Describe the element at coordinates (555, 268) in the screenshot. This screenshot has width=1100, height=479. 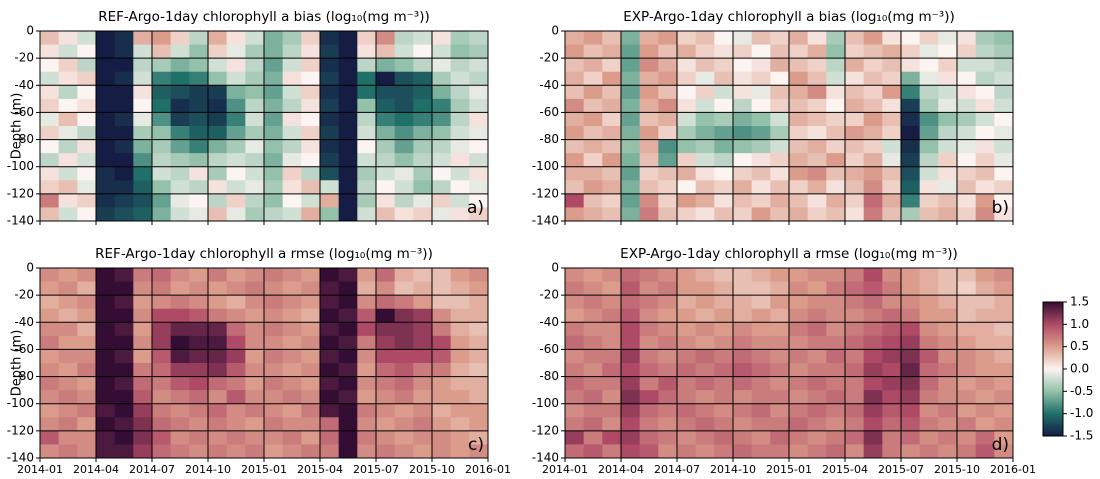
I see `y-tick-label: 0` at that location.